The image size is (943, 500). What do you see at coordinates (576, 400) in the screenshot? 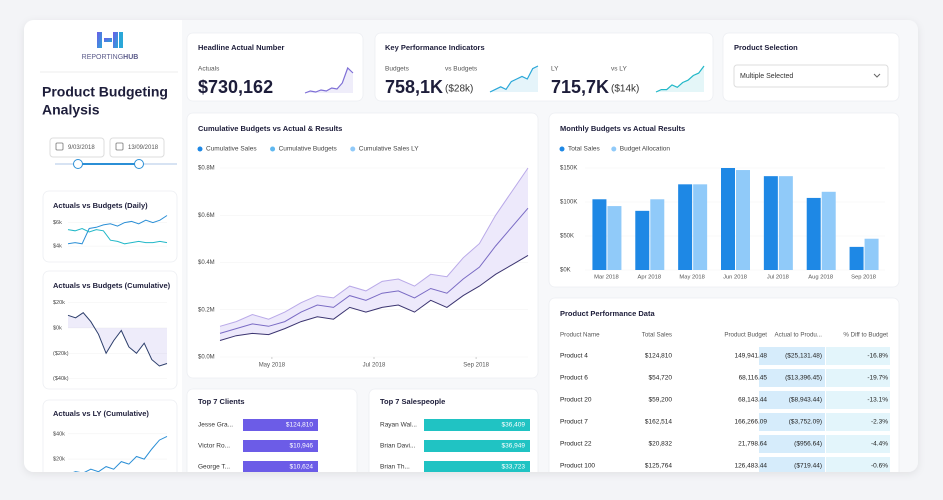
I see `cell: Product 20` at bounding box center [576, 400].